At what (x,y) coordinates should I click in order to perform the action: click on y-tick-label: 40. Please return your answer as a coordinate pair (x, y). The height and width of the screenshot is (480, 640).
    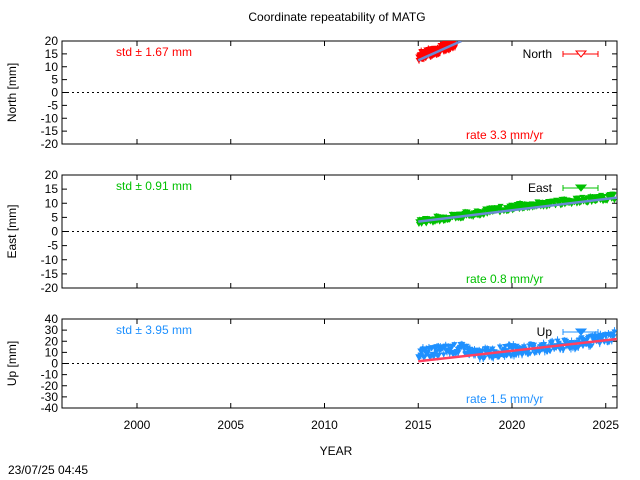
    Looking at the image, I should click on (52, 319).